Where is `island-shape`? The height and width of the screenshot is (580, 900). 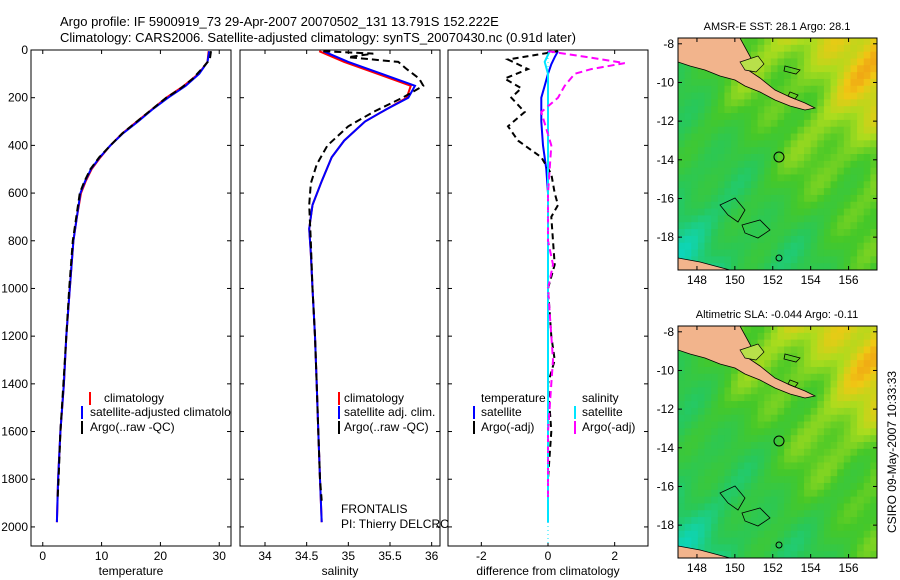
island-shape is located at coordinates (792, 70).